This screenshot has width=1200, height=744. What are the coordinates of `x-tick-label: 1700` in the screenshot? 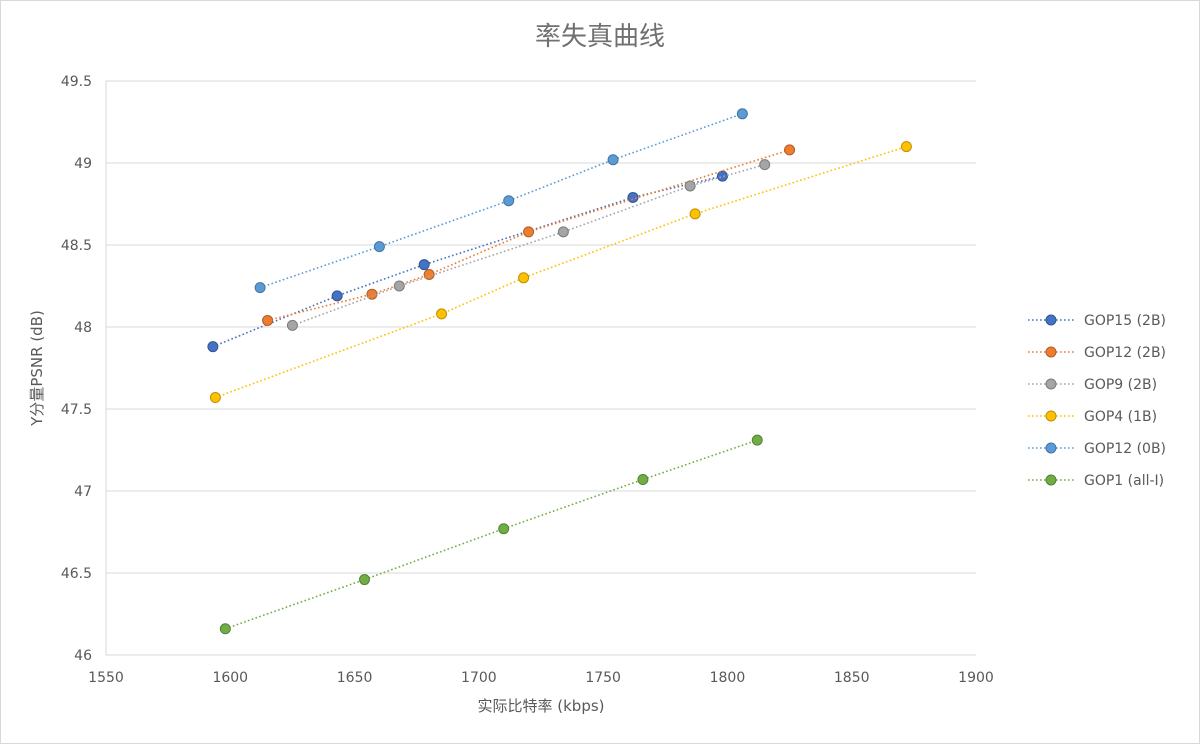 It's located at (479, 678).